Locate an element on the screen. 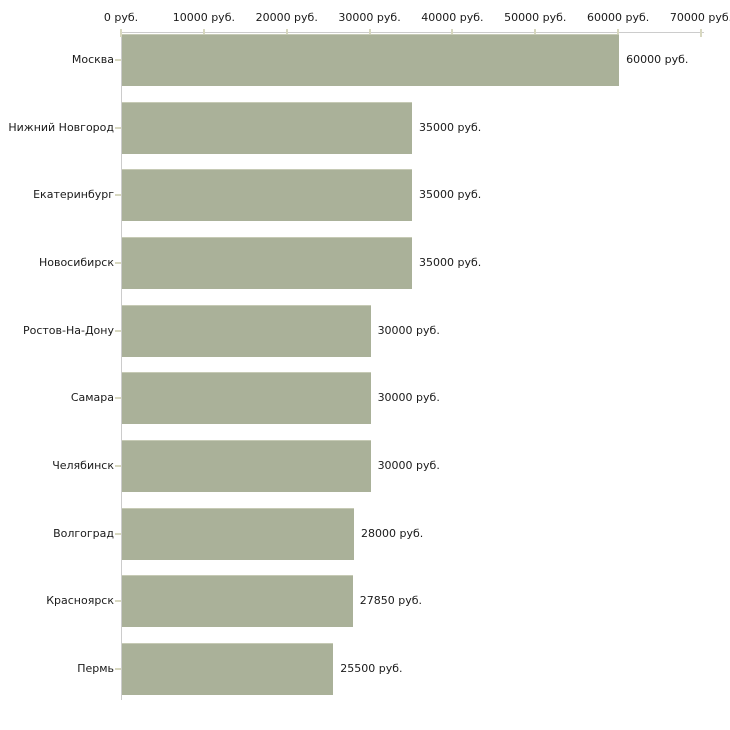  category-label: Новосибирск is located at coordinates (76, 262).